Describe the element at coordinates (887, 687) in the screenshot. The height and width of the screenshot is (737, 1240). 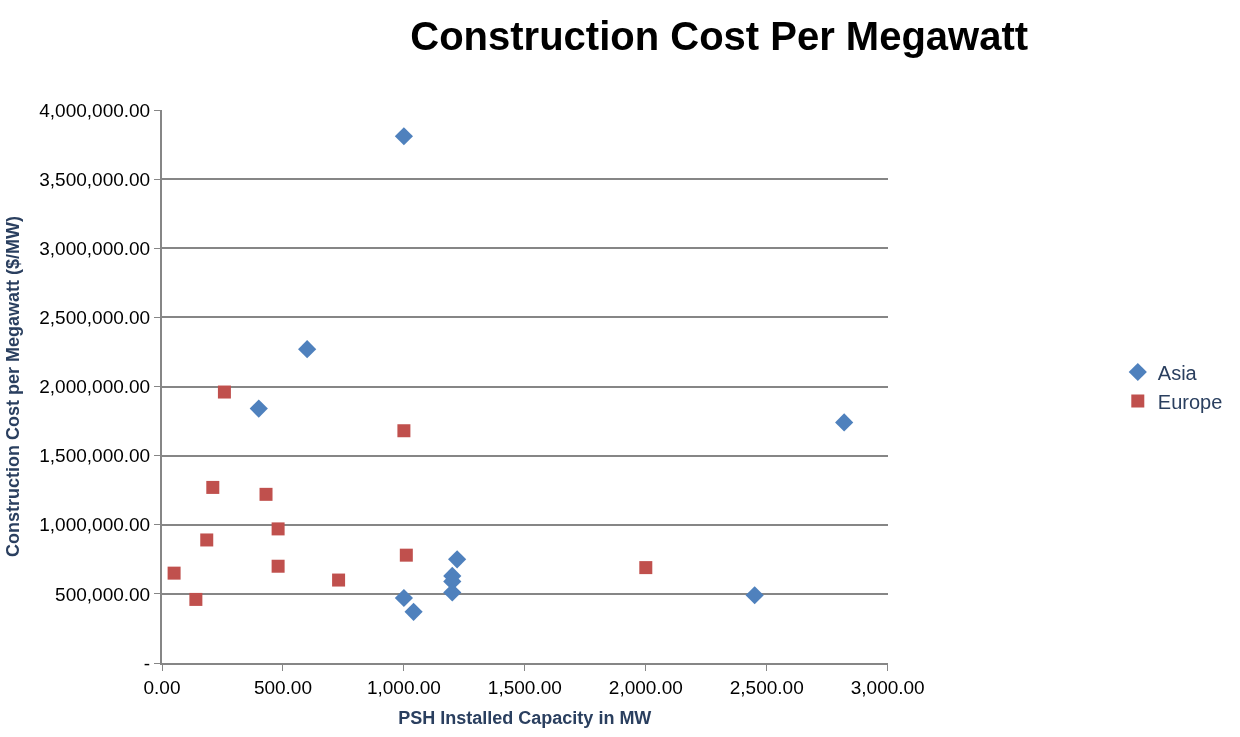
I see `x-tick-label: 3,000.00` at that location.